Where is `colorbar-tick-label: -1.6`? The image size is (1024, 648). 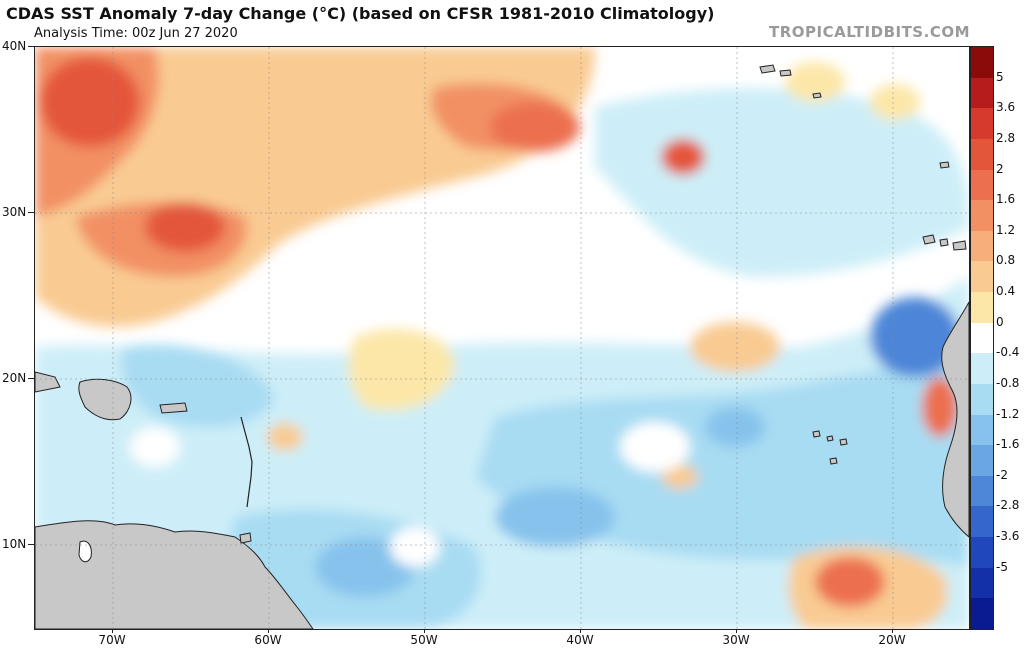
colorbar-tick-label: -1.6 is located at coordinates (1008, 444).